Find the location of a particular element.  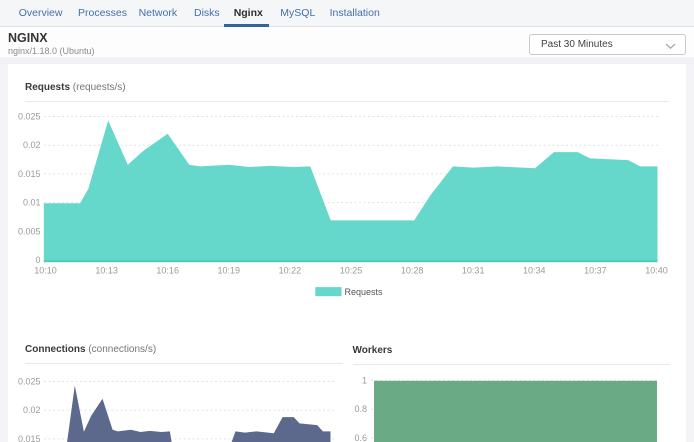

svg-text: 10:22 is located at coordinates (290, 271).